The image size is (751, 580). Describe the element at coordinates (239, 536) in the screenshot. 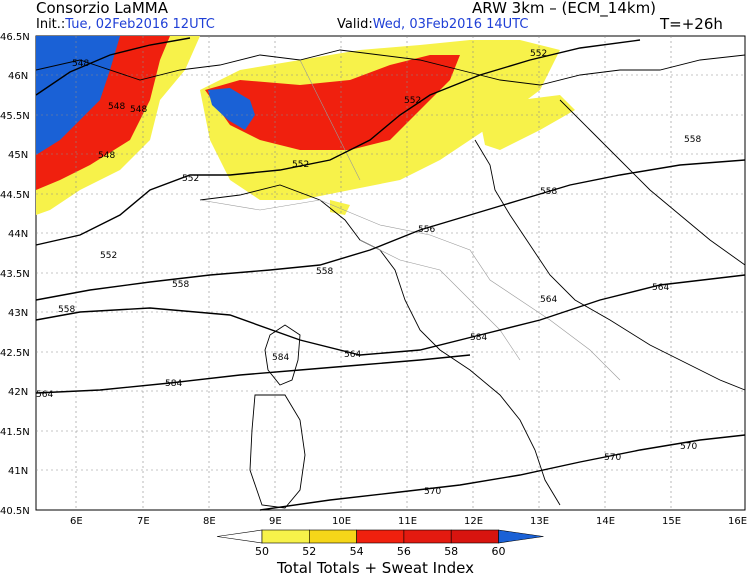

I see `legend-underflow` at that location.